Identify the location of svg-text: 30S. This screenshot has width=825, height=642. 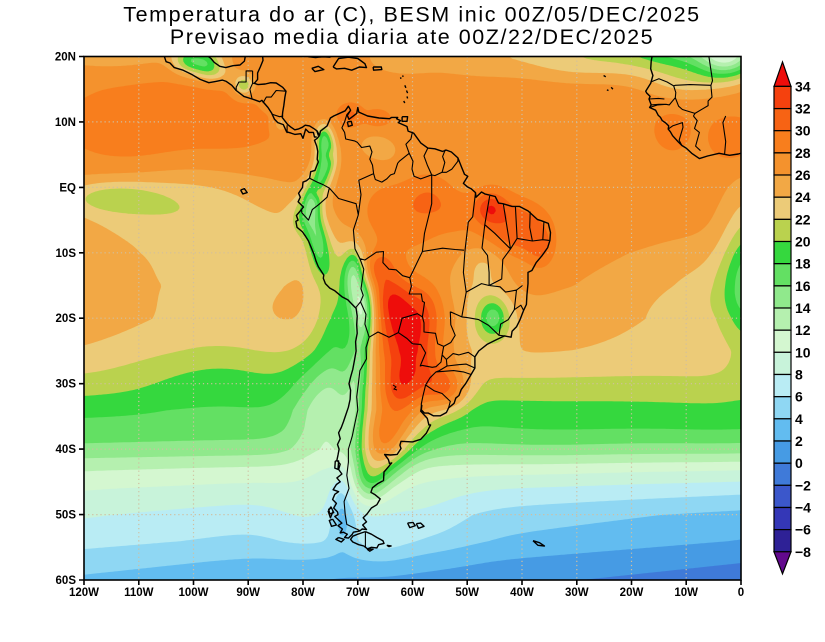
(66, 385).